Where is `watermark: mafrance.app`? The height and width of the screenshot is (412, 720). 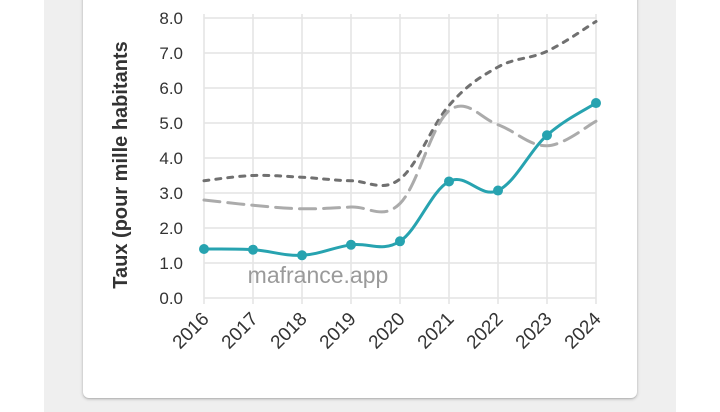
watermark: mafrance.app is located at coordinates (318, 275).